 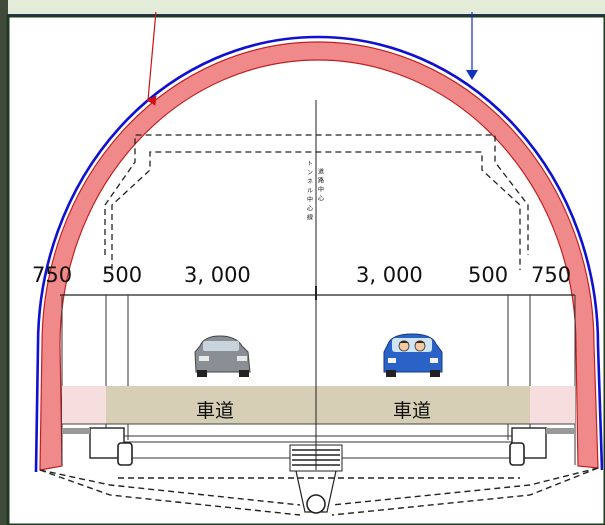 I want to click on lining-pointer-arrow, so click(x=151, y=59).